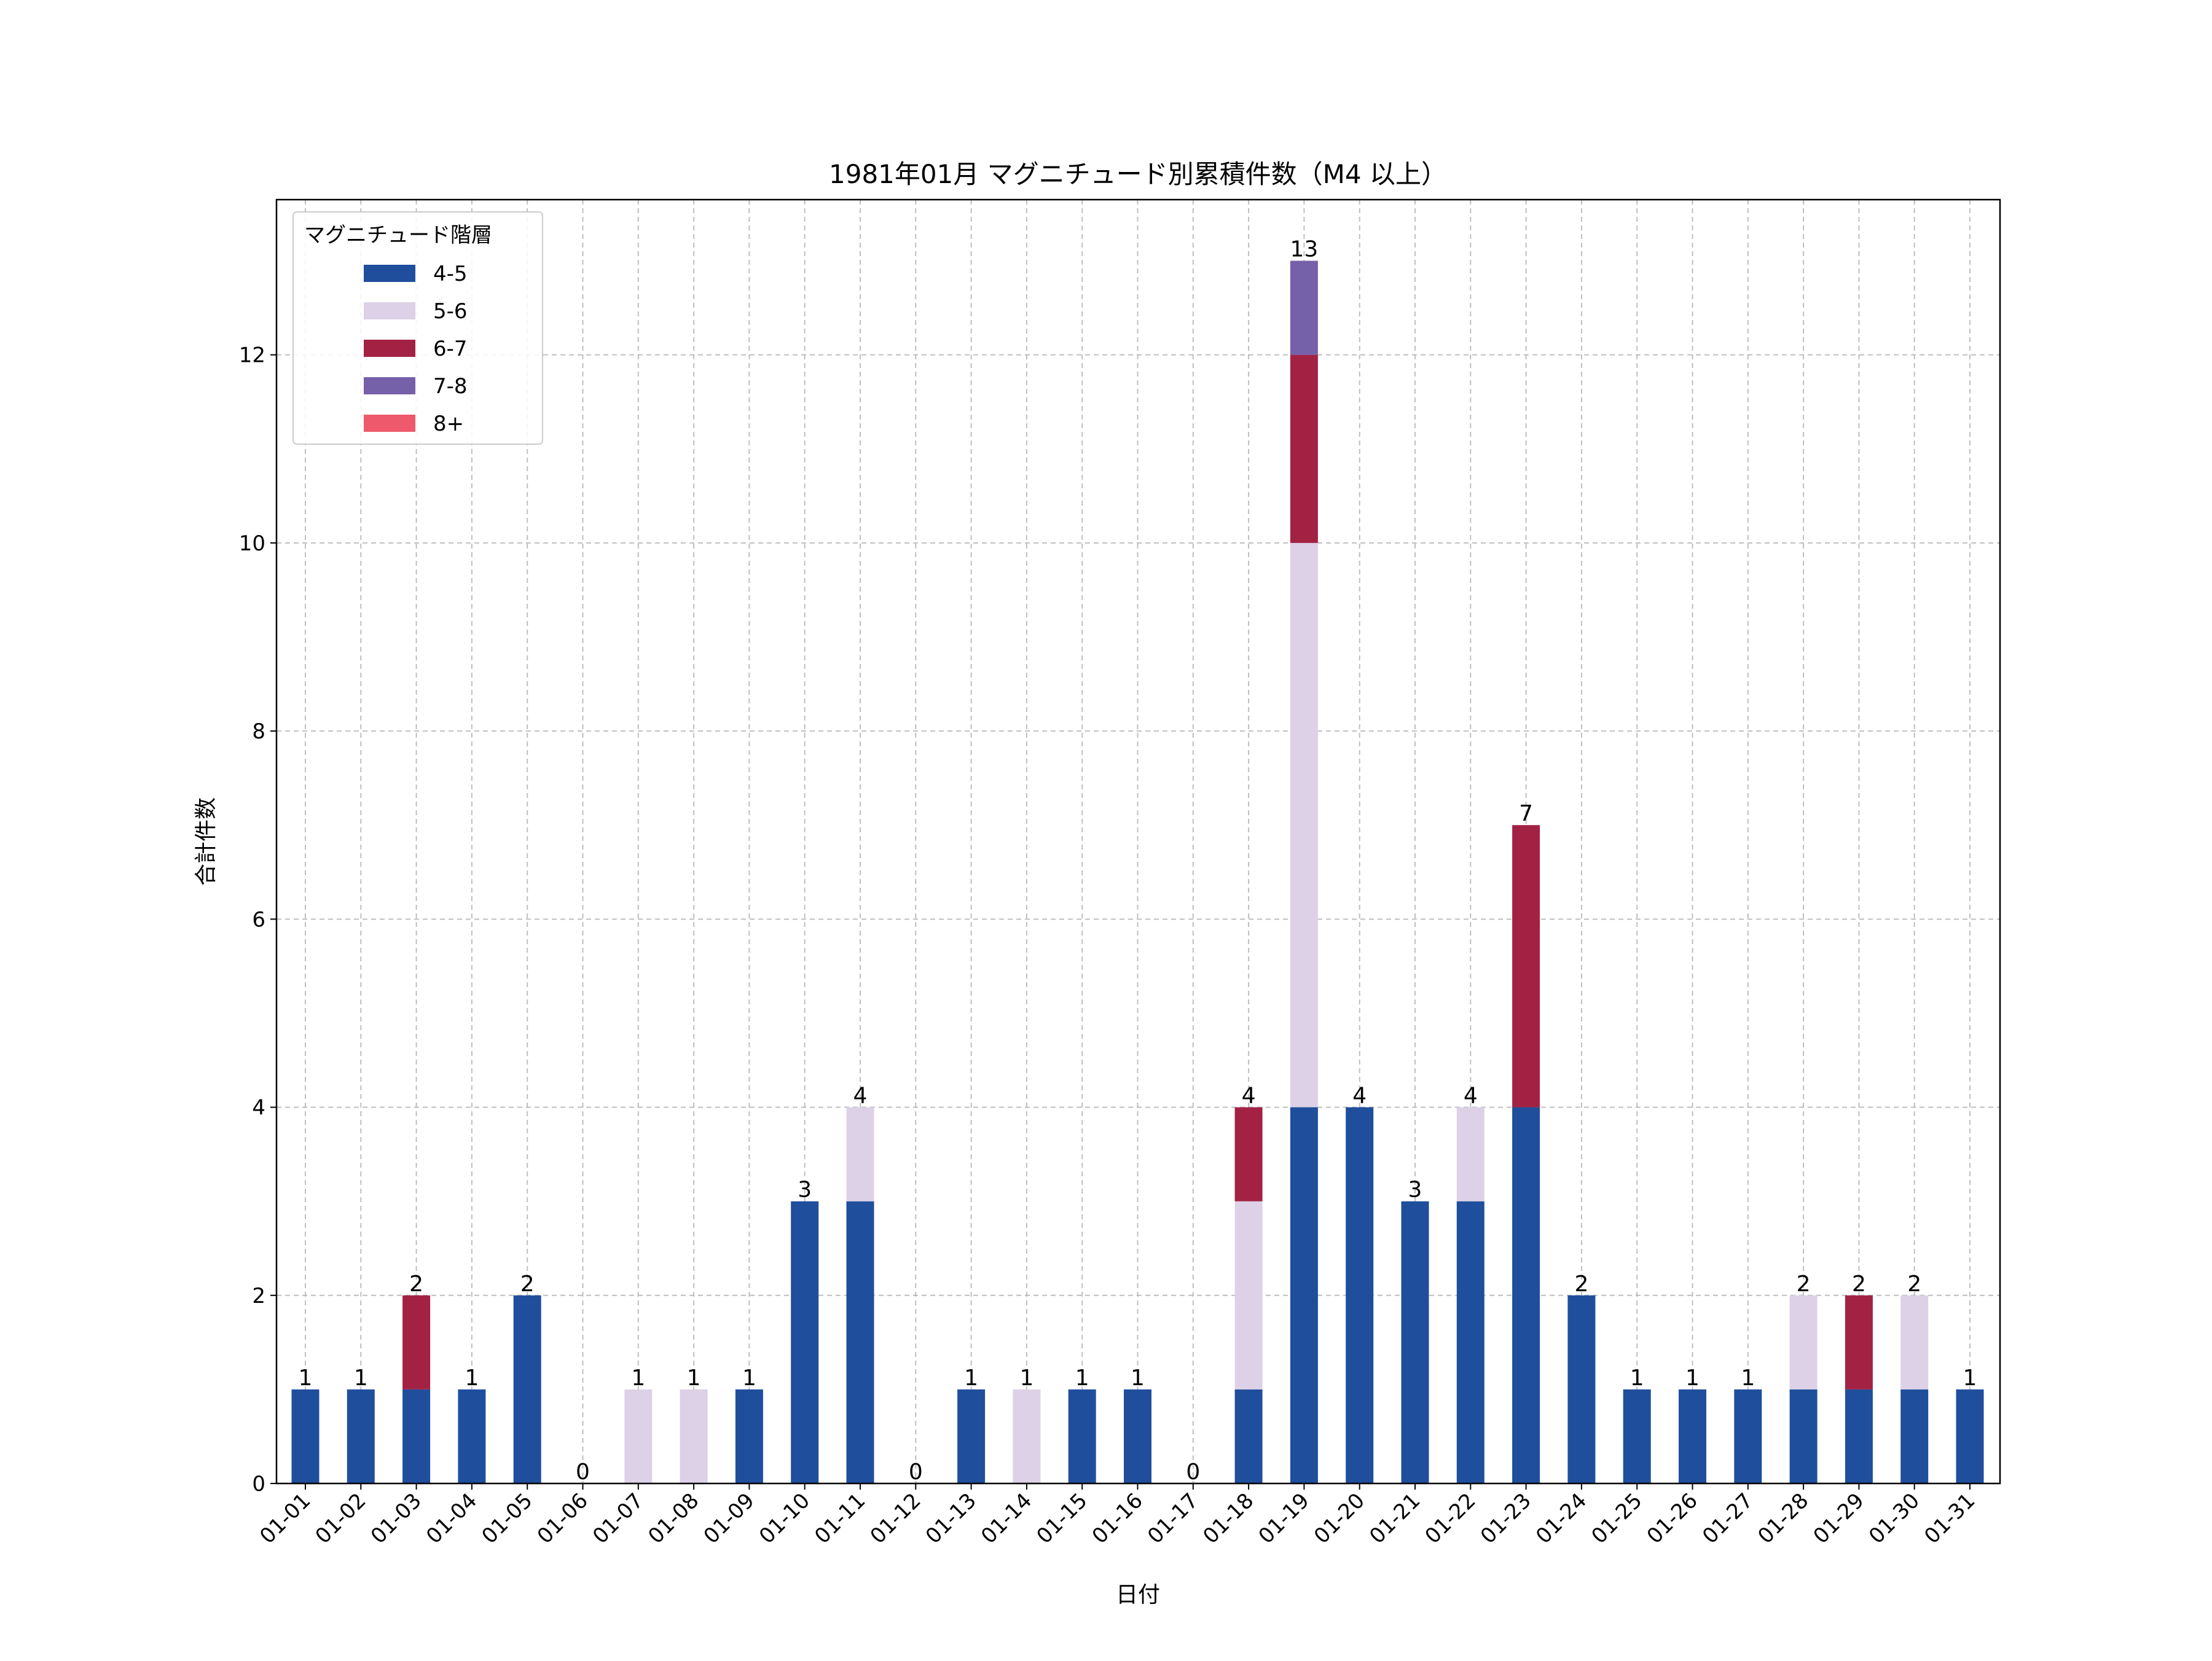 Image resolution: width=2212 pixels, height=1661 pixels. Describe the element at coordinates (206, 841) in the screenshot. I see `y-axis-title: 合計件数` at that location.